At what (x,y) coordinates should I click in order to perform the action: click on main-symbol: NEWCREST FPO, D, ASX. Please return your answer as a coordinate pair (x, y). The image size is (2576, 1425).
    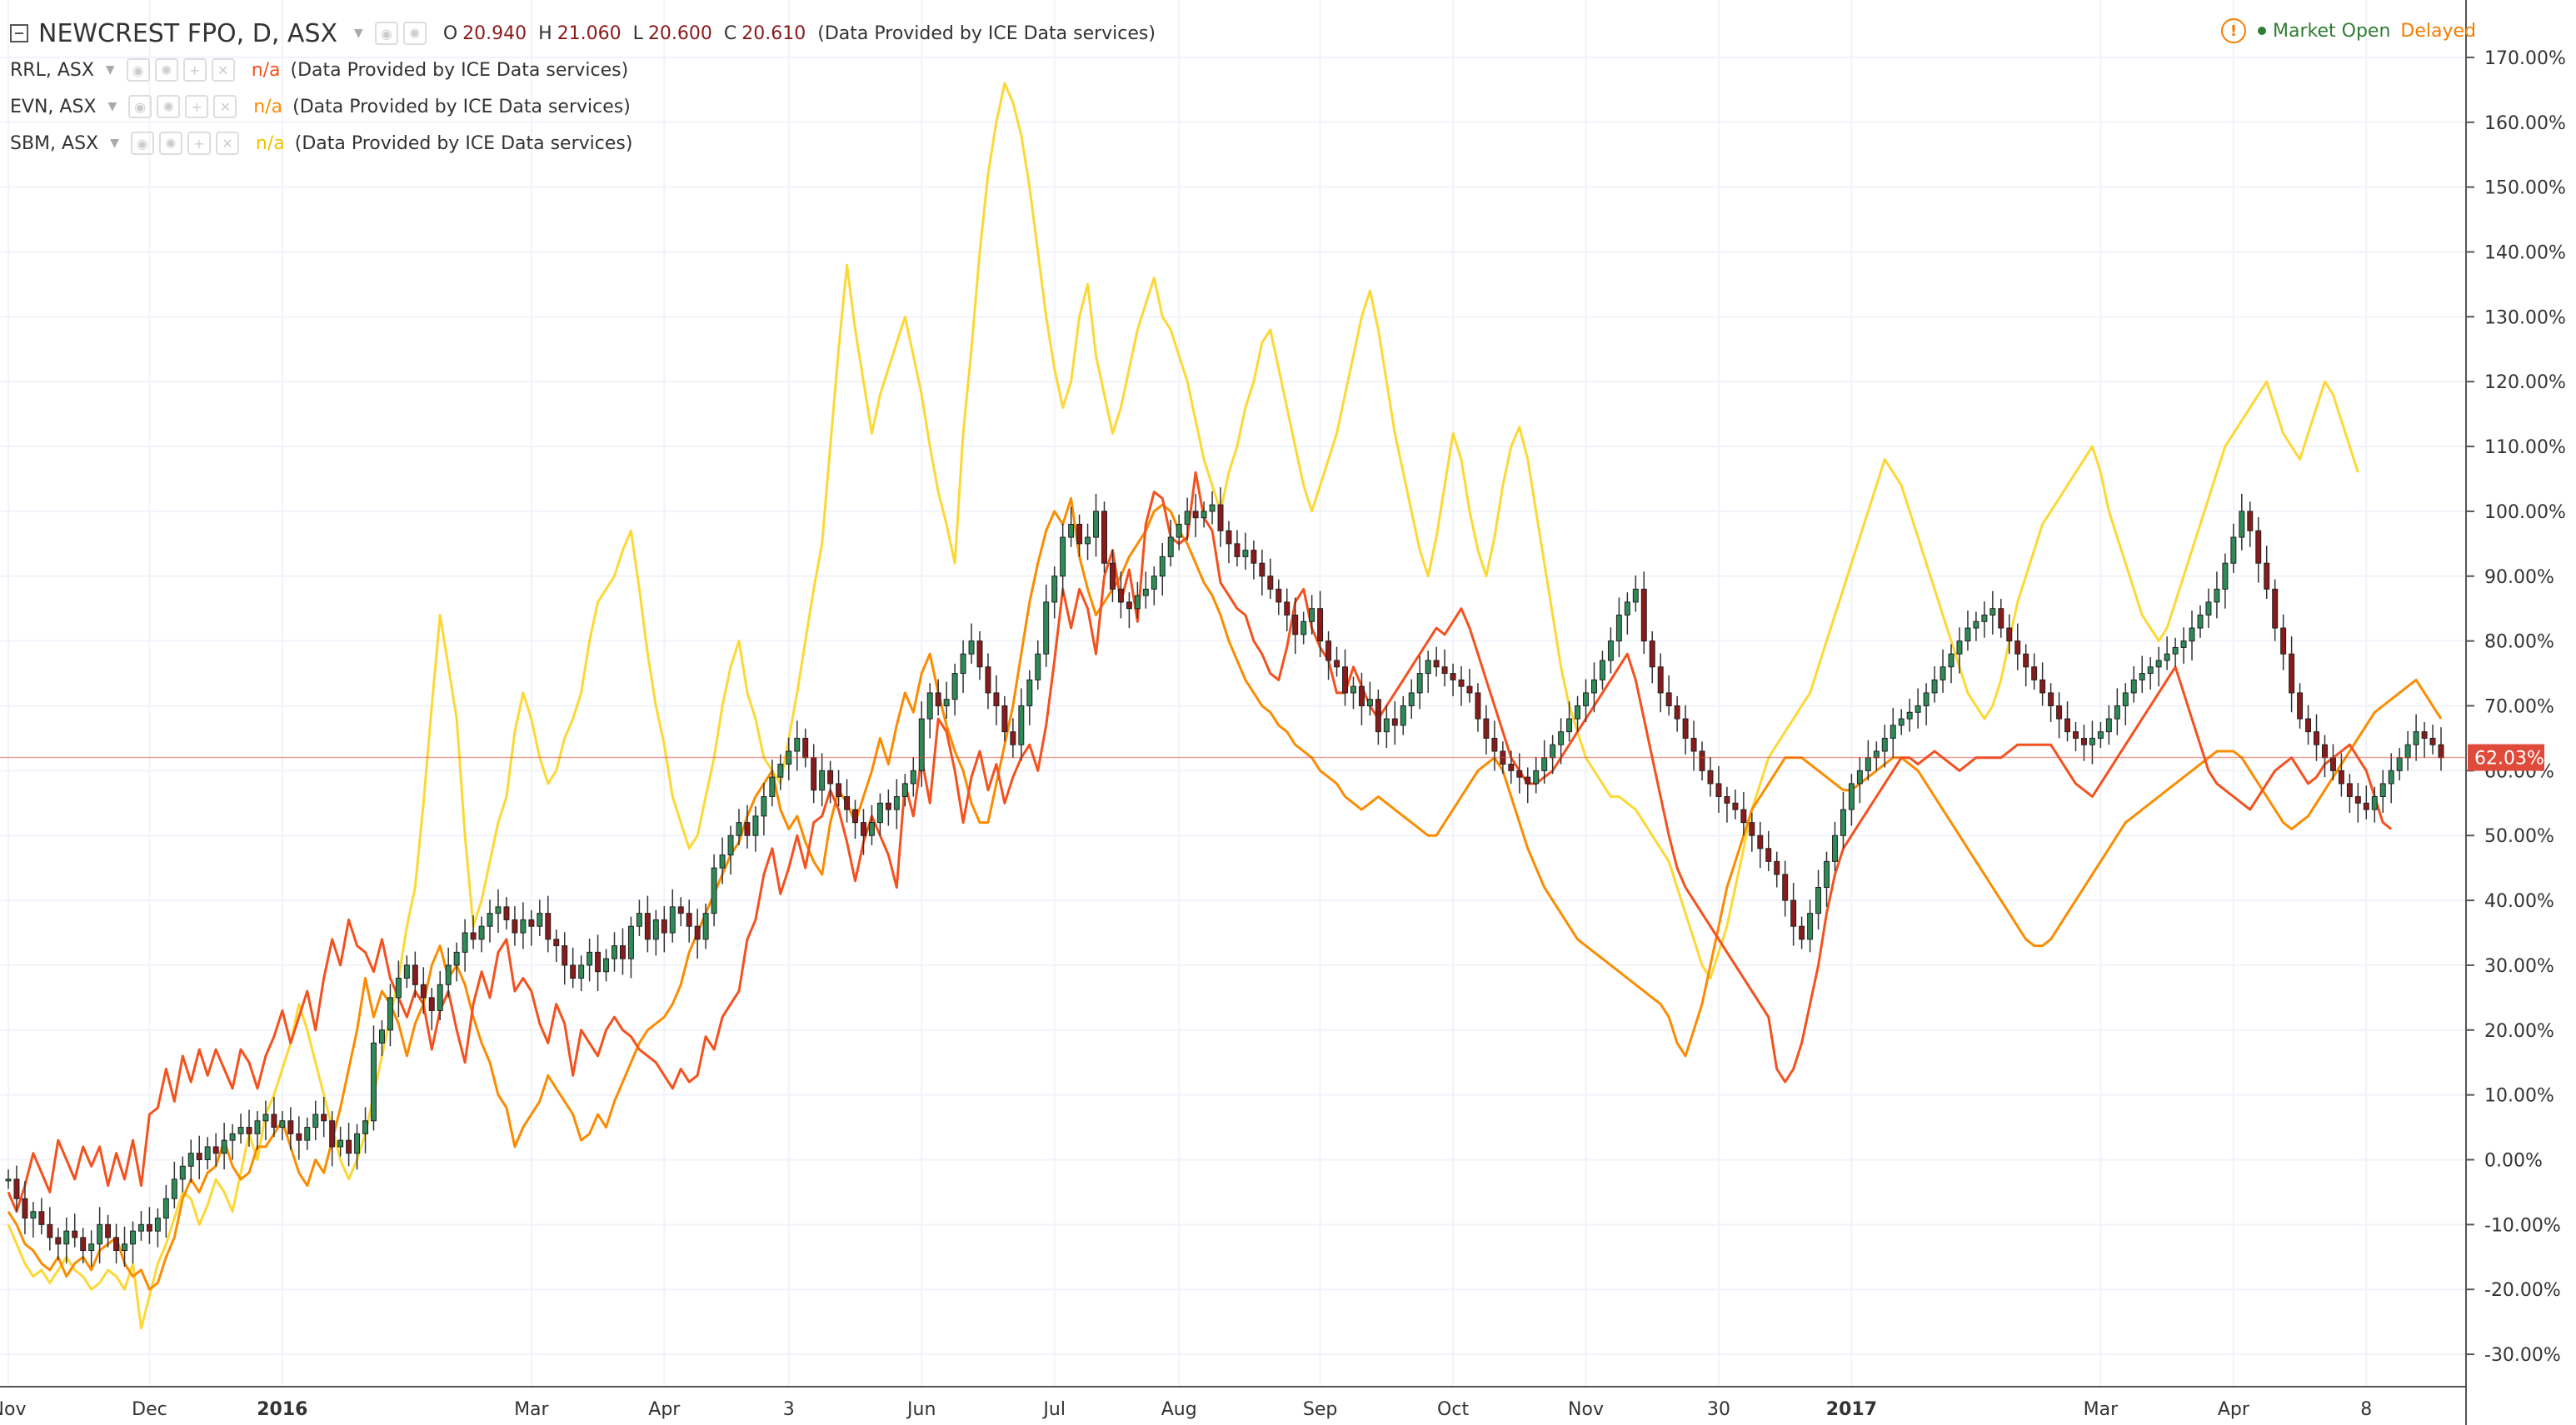
    Looking at the image, I should click on (188, 33).